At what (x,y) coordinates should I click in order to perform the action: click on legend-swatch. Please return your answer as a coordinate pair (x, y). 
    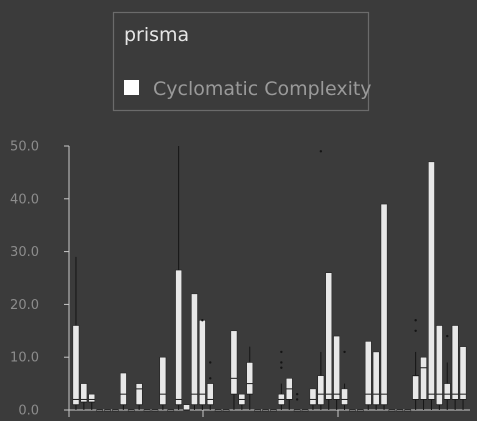
    Looking at the image, I should click on (131, 87).